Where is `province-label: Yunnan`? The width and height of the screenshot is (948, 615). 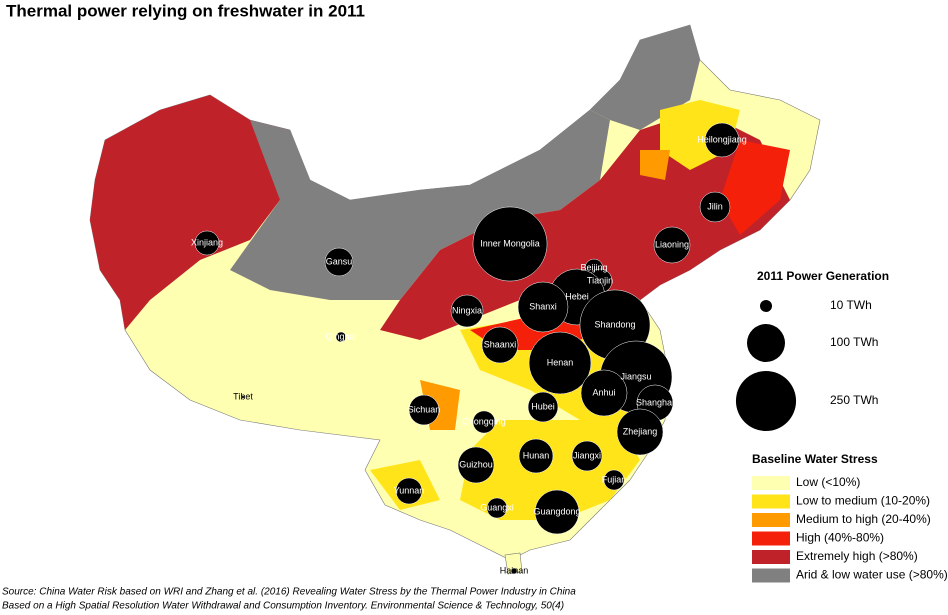 province-label: Yunnan is located at coordinates (409, 490).